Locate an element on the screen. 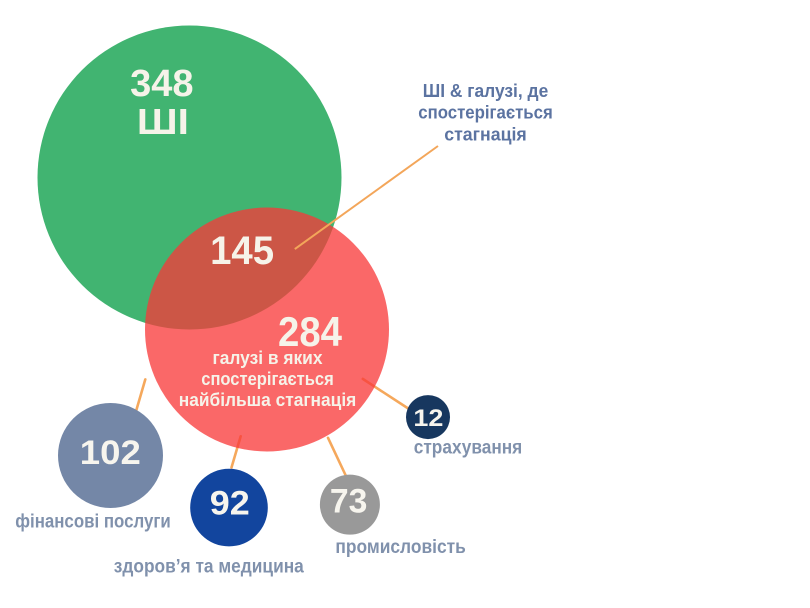 Image resolution: width=810 pixels, height=608 pixels. svg-text: ШІ is located at coordinates (163, 121).